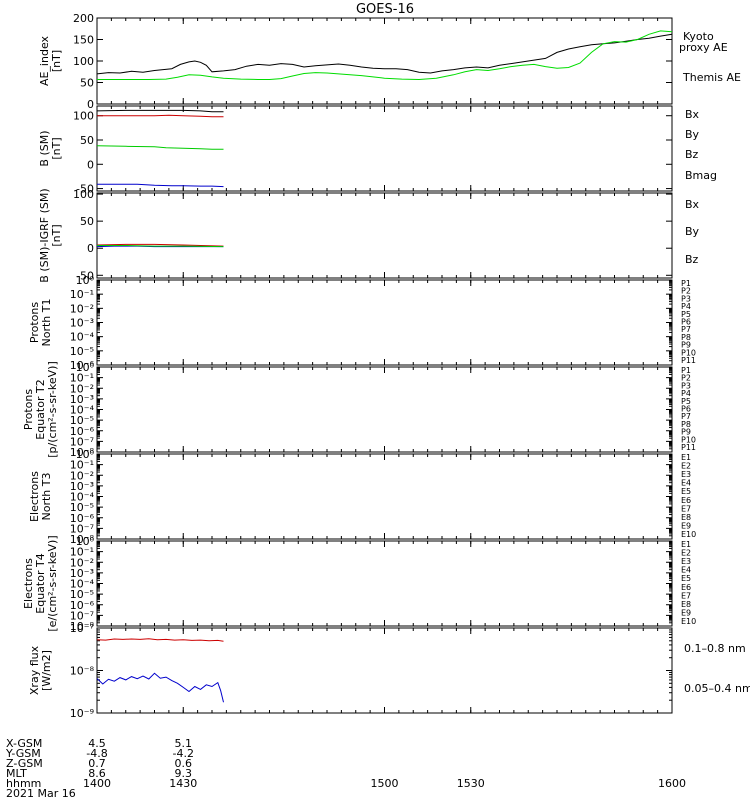 This screenshot has width=750, height=800. I want to click on legend-entry: E4, so click(686, 483).